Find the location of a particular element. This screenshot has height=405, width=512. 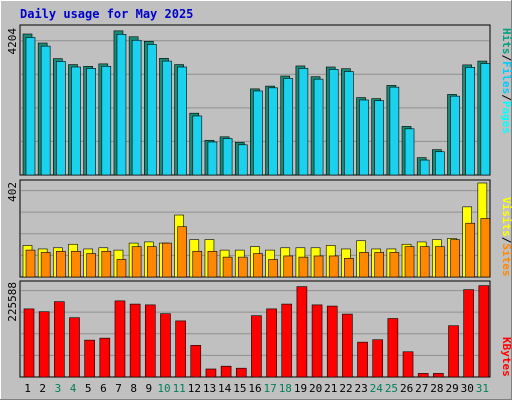

legend-files: Files is located at coordinates (506, 77).